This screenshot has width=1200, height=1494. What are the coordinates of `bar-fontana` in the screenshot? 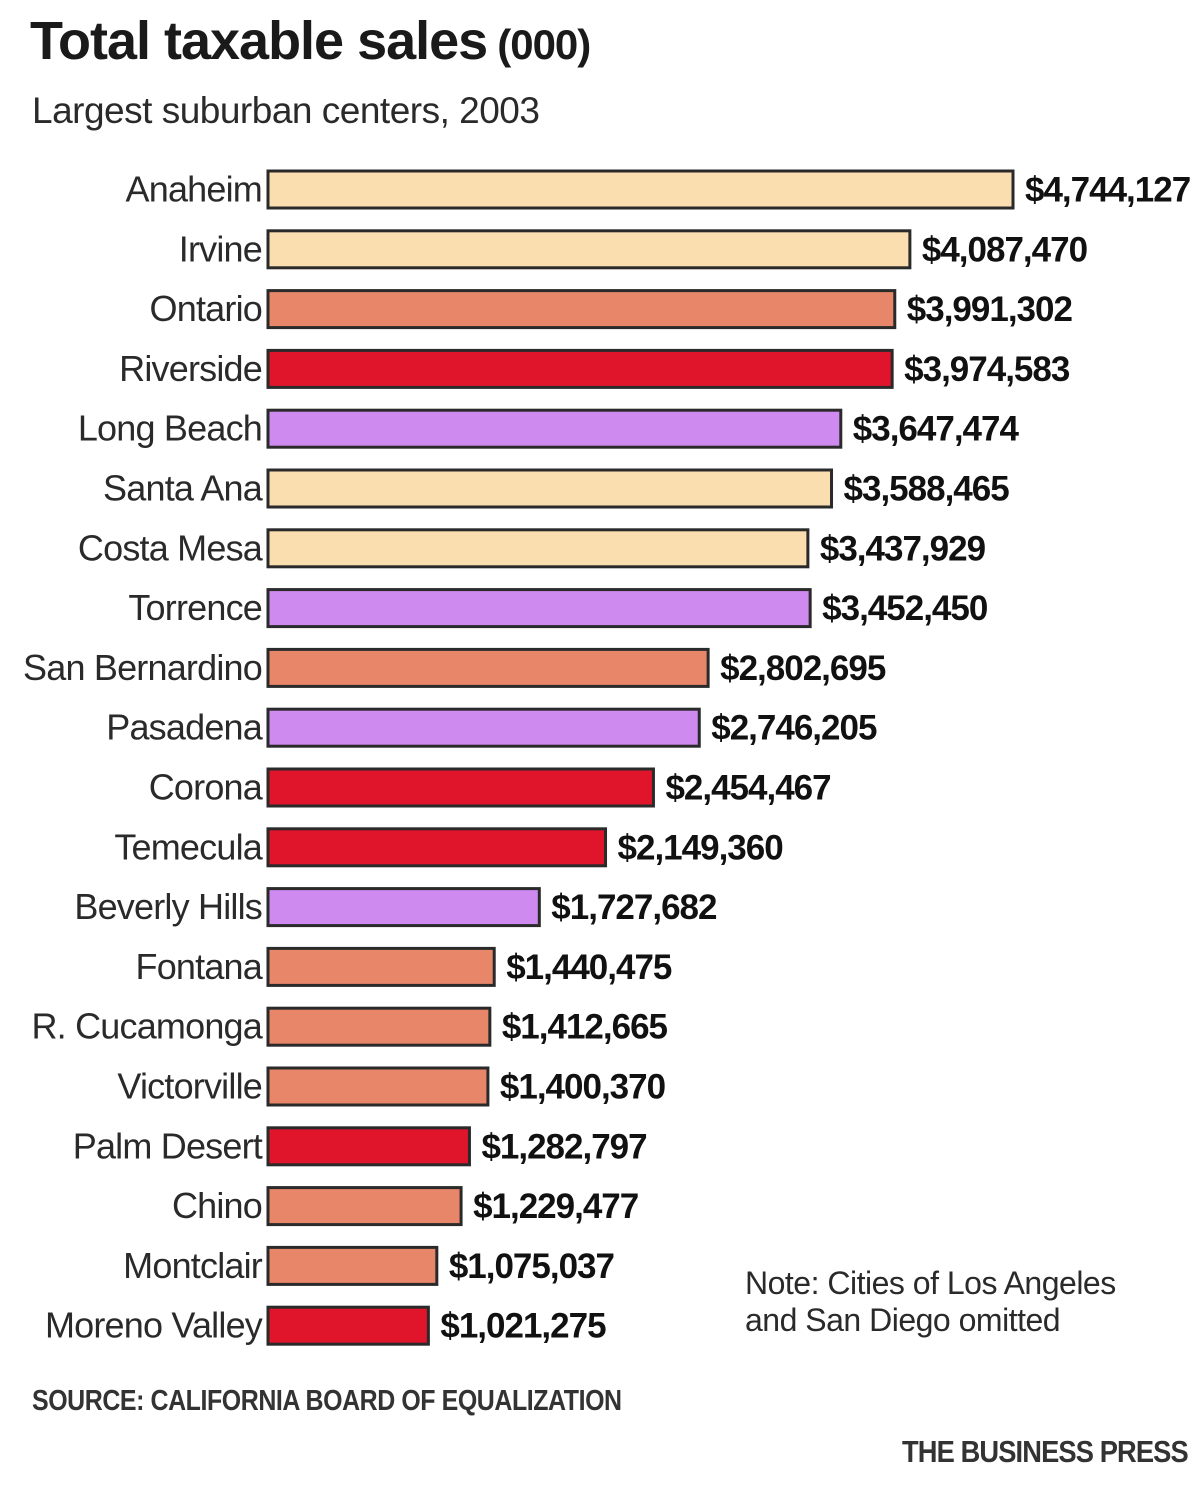 It's located at (381, 966).